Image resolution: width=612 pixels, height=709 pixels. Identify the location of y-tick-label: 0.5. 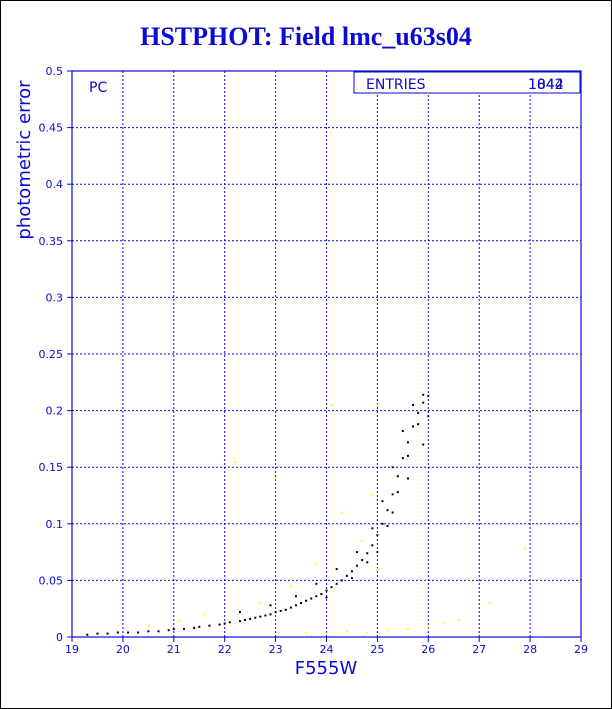
(55, 71).